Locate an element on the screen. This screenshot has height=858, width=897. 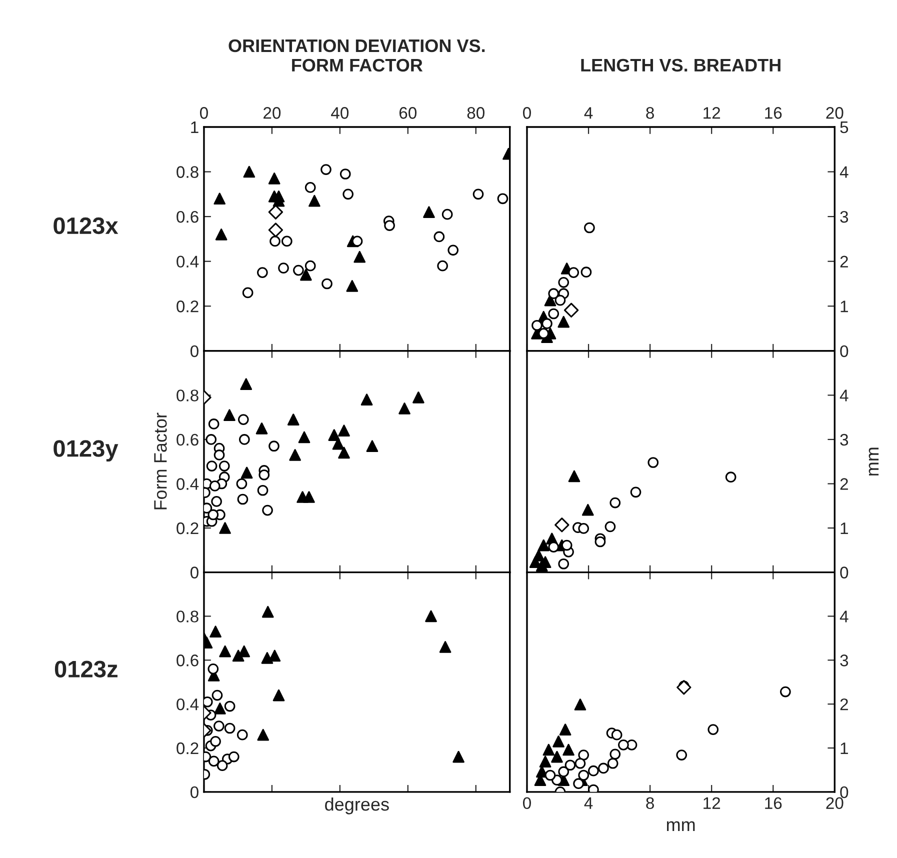
text: 0123y is located at coordinates (86, 451).